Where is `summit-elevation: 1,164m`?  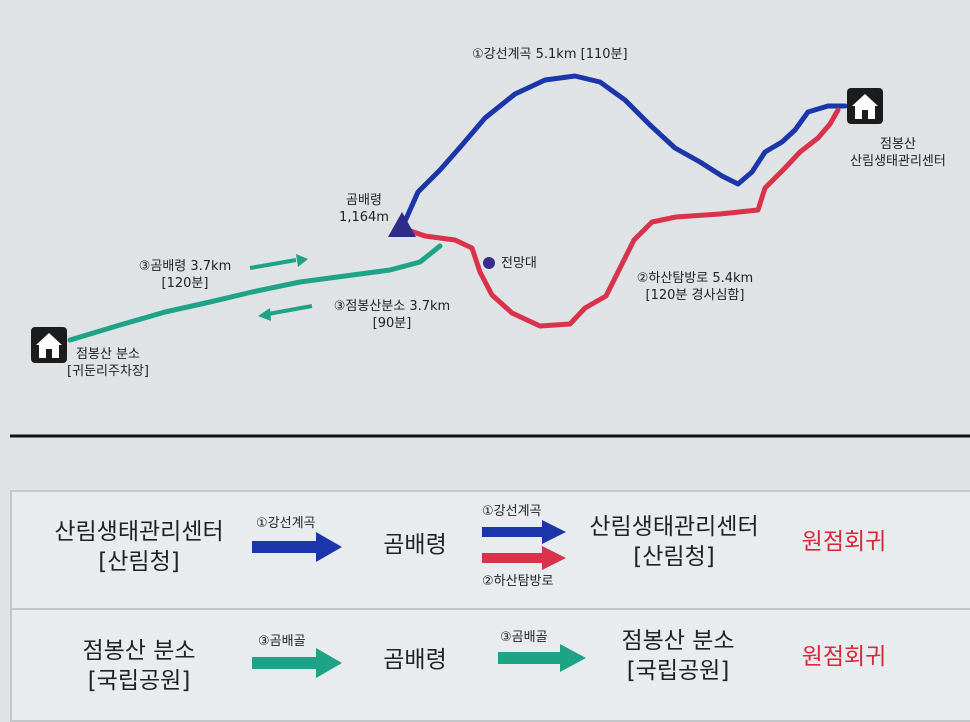 summit-elevation: 1,164m is located at coordinates (364, 217).